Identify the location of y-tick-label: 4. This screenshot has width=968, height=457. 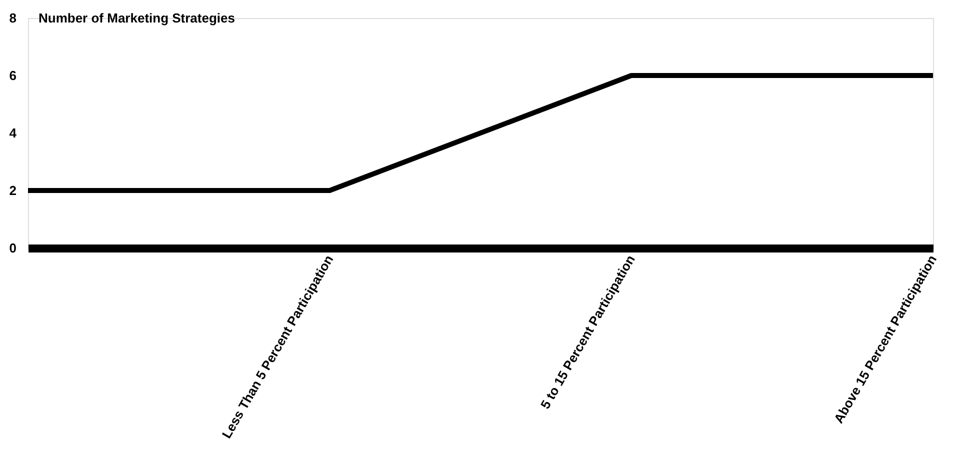
(13, 133).